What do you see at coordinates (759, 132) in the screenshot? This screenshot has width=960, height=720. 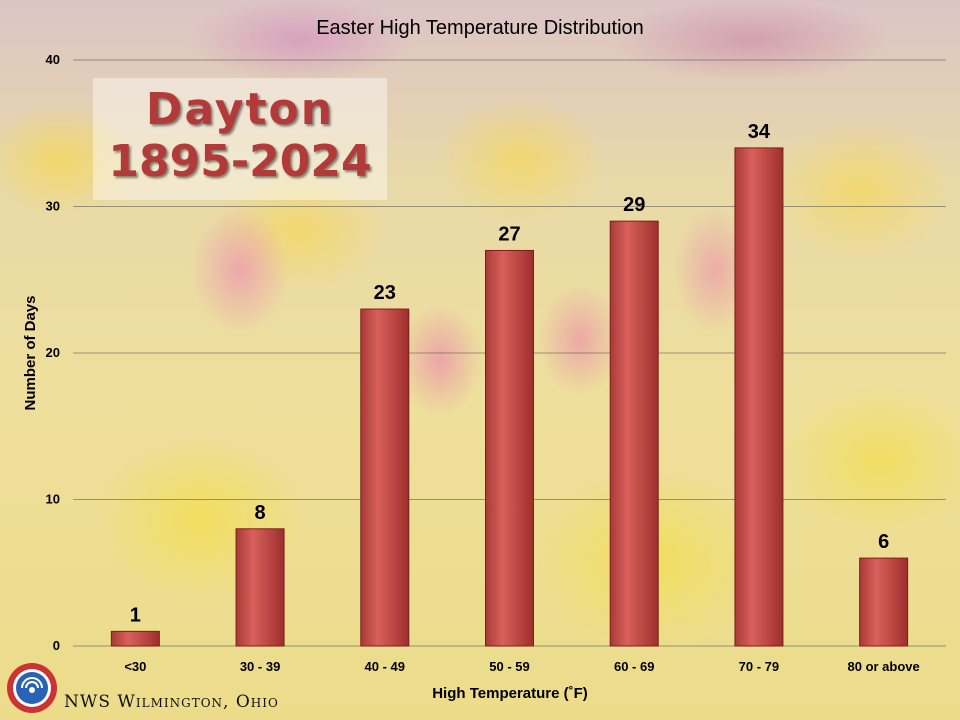 I see `data-label: 34` at bounding box center [759, 132].